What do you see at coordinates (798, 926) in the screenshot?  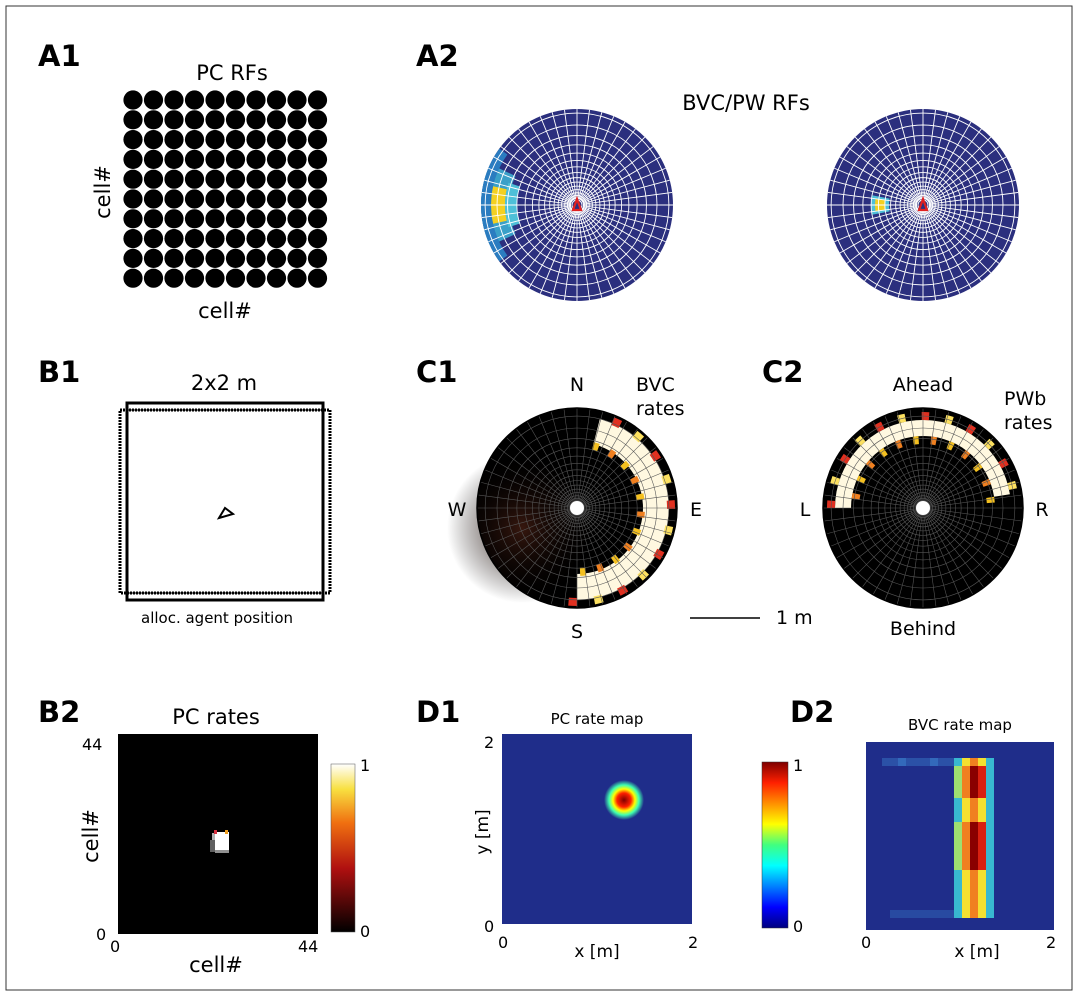 I see `jet-colorbar-min: 0` at bounding box center [798, 926].